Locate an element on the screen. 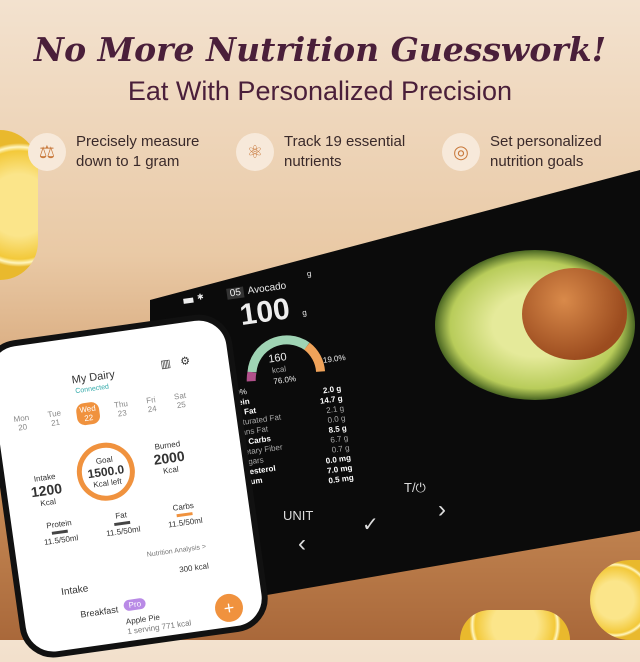 The image size is (640, 662). day-wed: Wed 22 is located at coordinates (88, 414).